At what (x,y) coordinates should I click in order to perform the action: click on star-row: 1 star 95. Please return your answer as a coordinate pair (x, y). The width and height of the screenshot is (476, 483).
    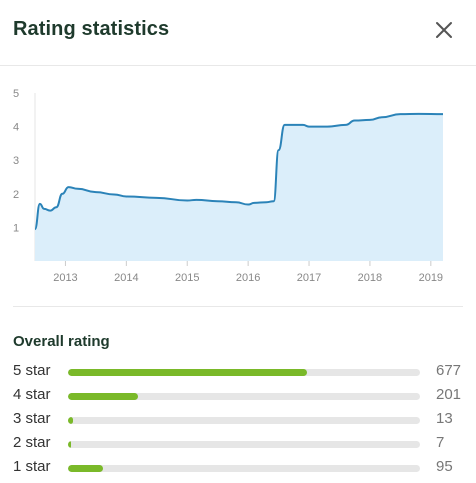
    Looking at the image, I should click on (238, 468).